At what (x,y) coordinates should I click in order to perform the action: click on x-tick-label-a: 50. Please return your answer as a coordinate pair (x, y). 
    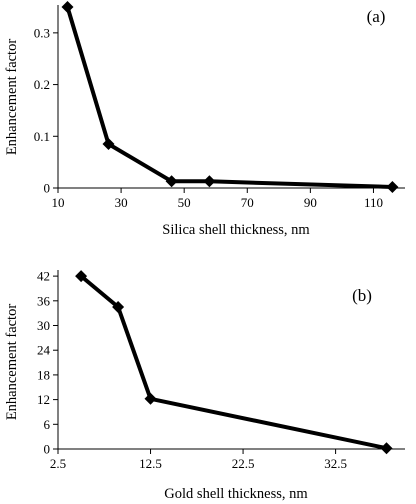
    Looking at the image, I should click on (184, 202).